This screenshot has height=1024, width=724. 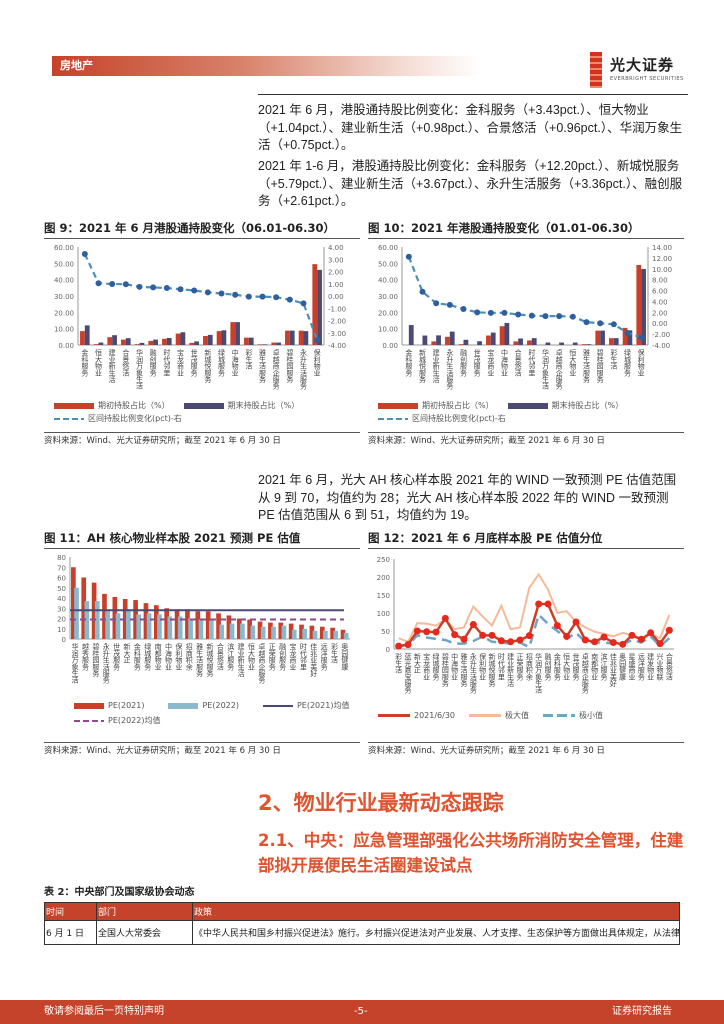 What do you see at coordinates (336, 273) in the screenshot?
I see `y2-tick-label: 2.00` at bounding box center [336, 273].